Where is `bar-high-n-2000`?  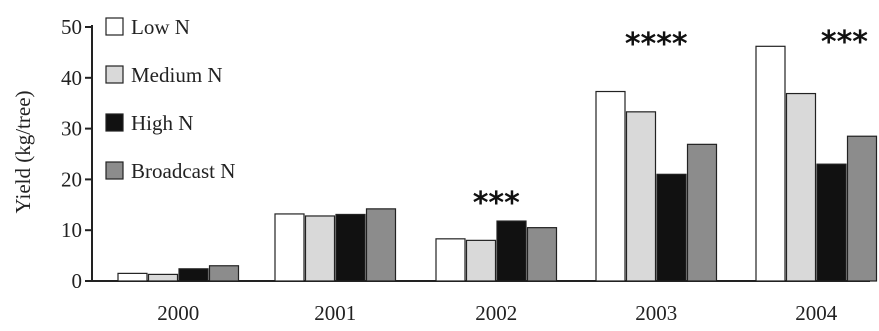
bar-high-n-2000 is located at coordinates (193, 275).